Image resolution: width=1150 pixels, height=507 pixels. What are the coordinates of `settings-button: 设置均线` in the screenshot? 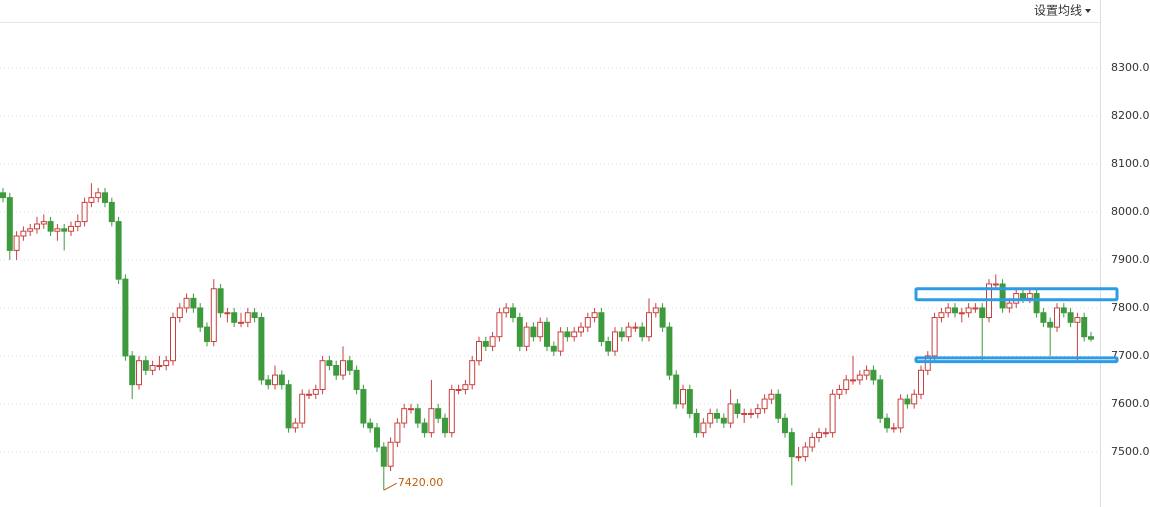 It's located at (1062, 11).